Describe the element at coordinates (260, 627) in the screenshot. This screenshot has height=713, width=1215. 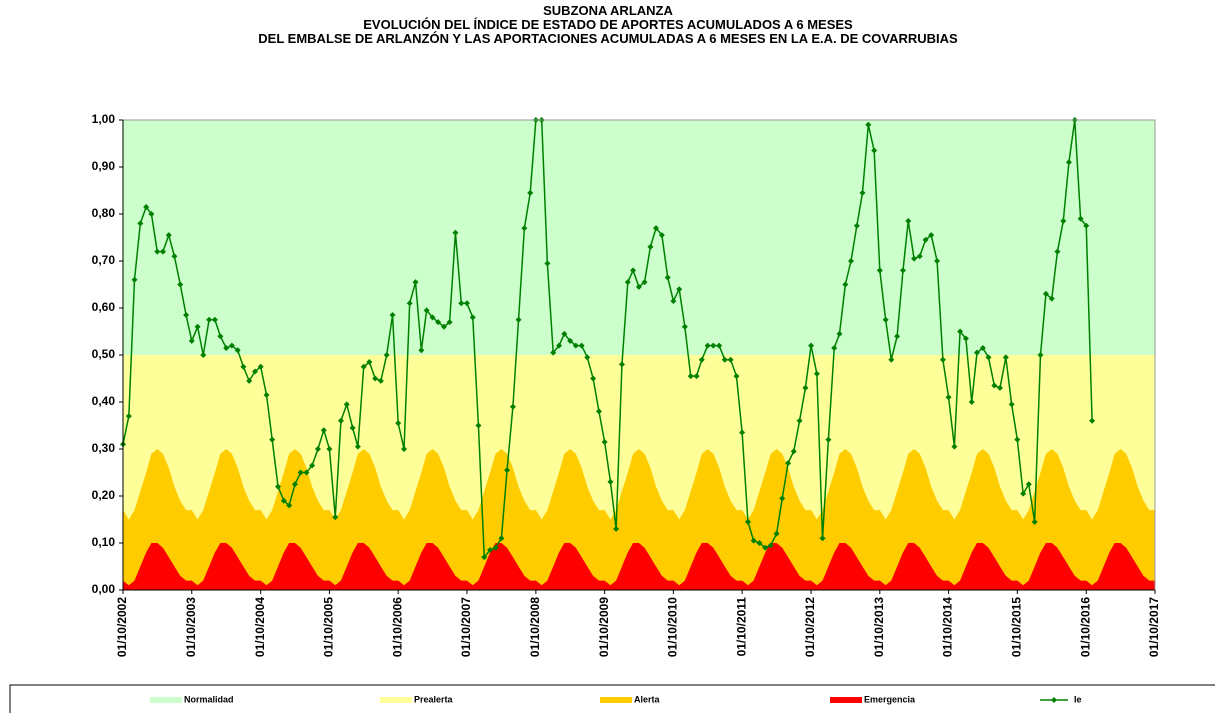
I see `x-tick-label: 01/10/2004` at that location.